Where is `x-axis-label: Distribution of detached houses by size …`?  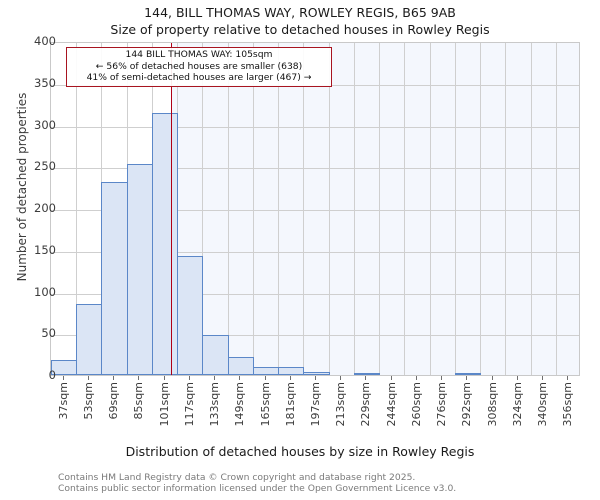
x-axis-label: Distribution of detached houses by size … is located at coordinates (300, 451).